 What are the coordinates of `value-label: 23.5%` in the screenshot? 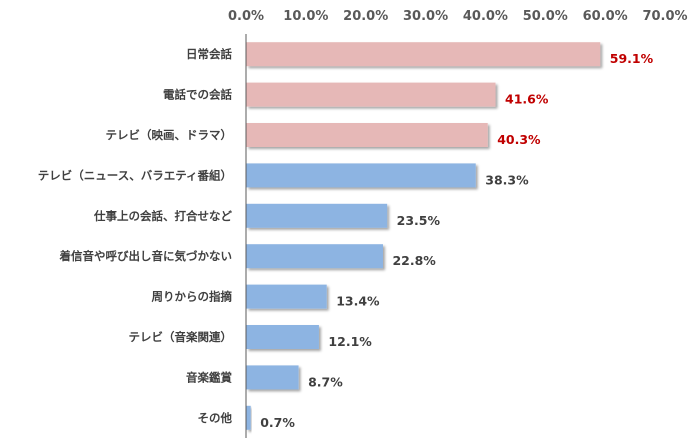 It's located at (419, 220).